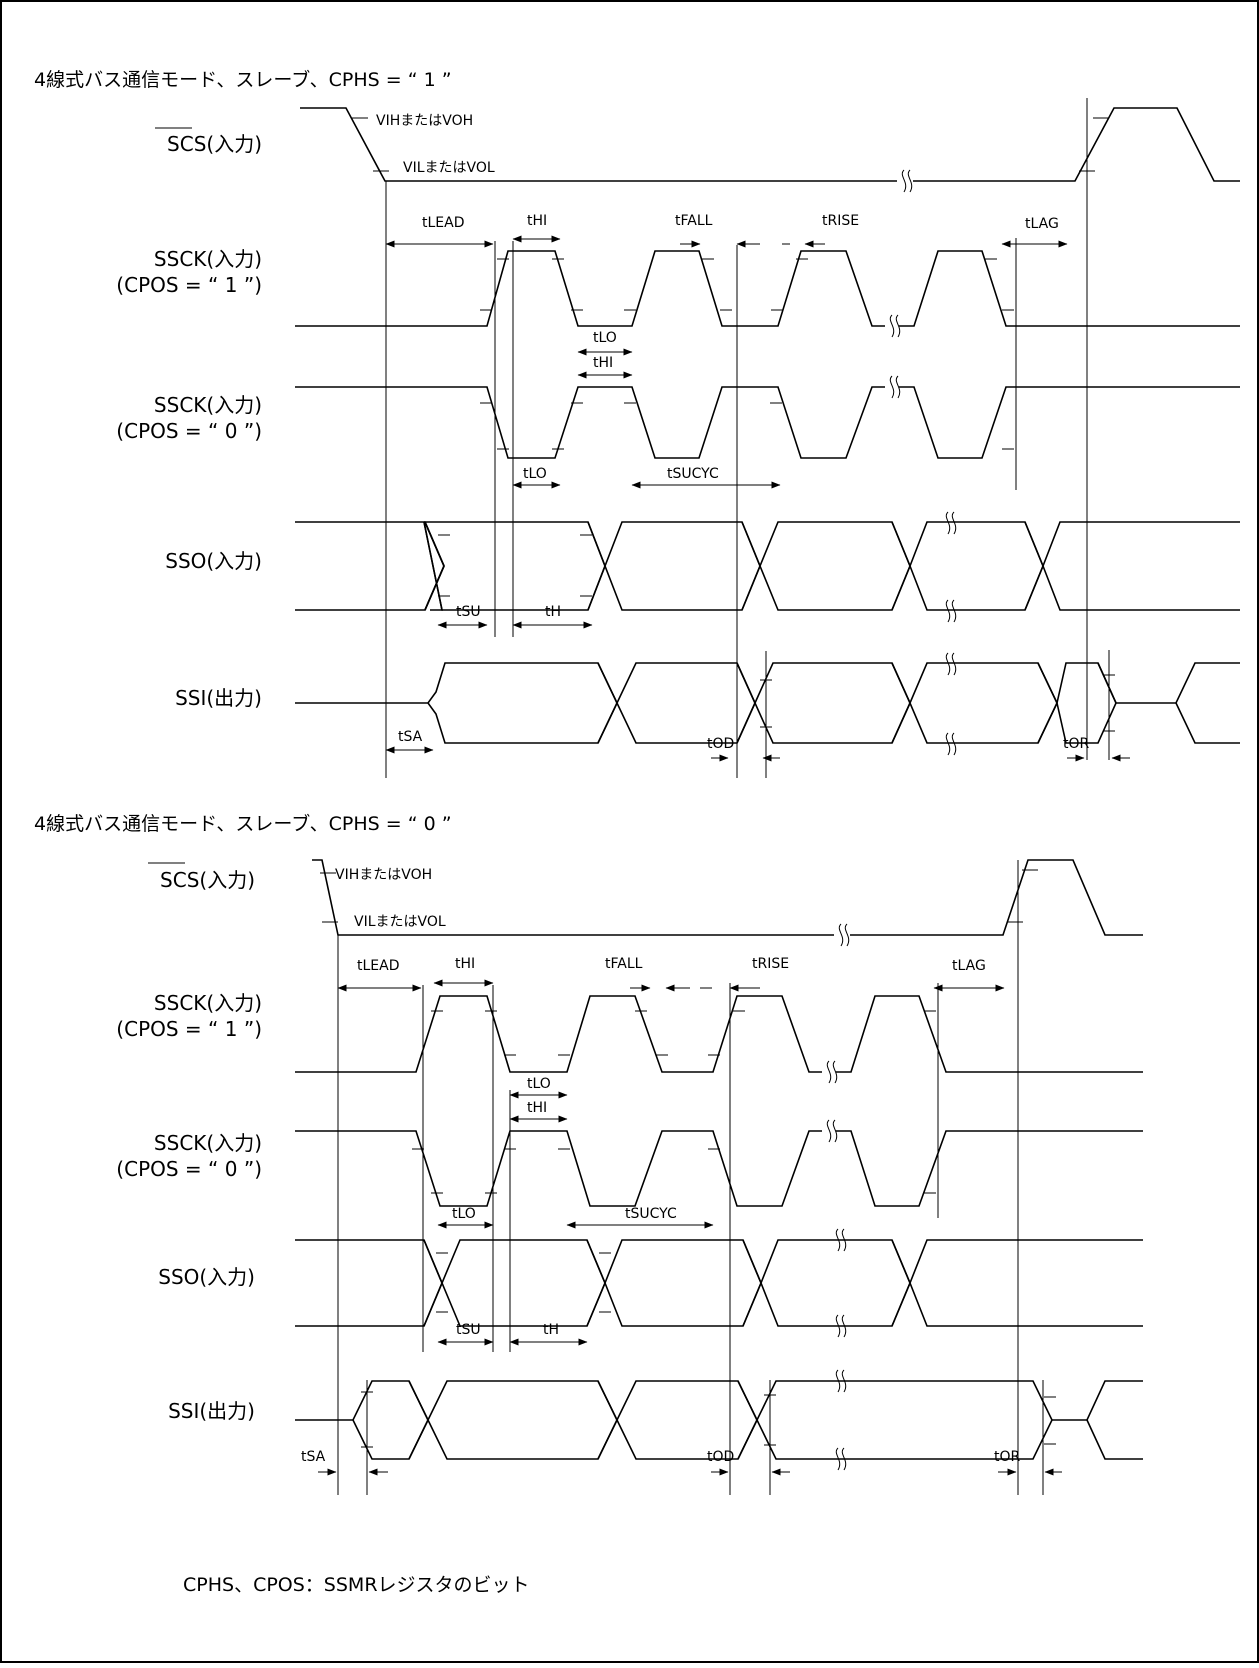 The height and width of the screenshot is (1668, 1259). I want to click on diagram-title: 4線式バス通信モード、スレーブ、CPHS = “ 1 ”, so click(243, 79).